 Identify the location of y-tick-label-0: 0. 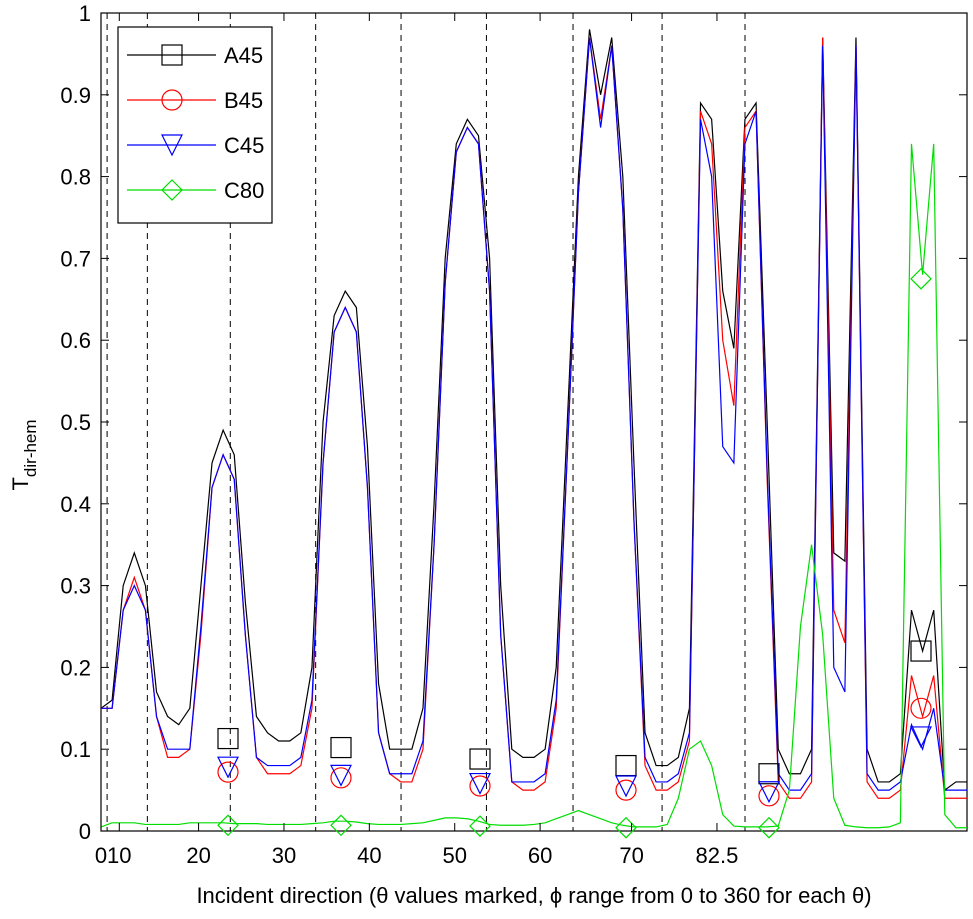
(85, 831).